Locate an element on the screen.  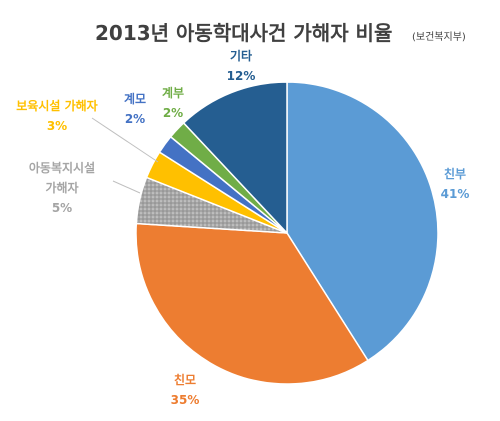
slice-value-label-3: 5% is located at coordinates (62, 208).